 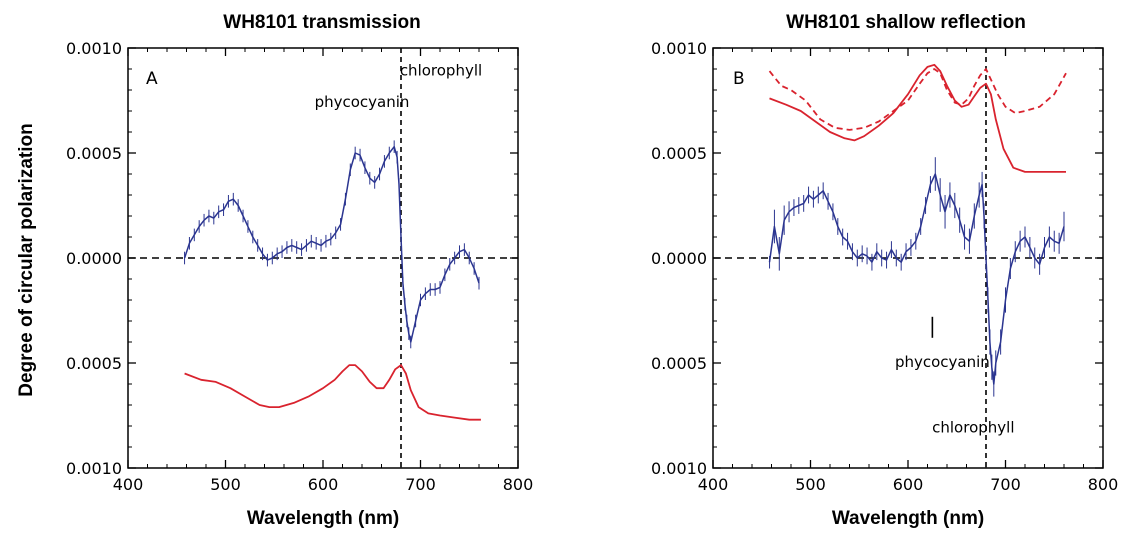 What do you see at coordinates (955, 376) in the screenshot?
I see `panel-b-annotations: phycocyanin chlorophyll` at bounding box center [955, 376].